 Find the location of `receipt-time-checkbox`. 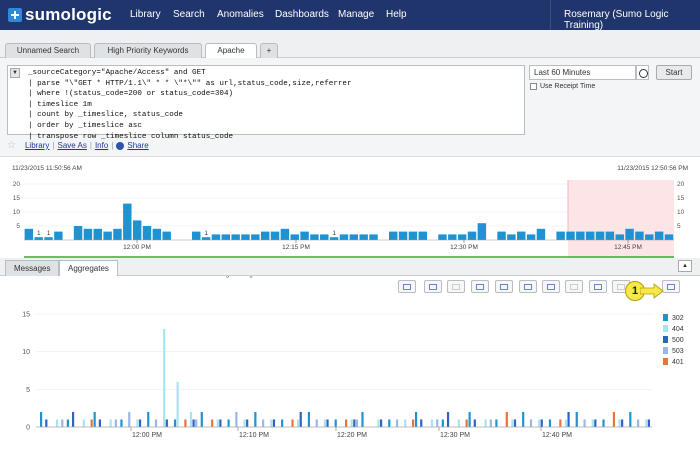

receipt-time-checkbox is located at coordinates (533, 86).